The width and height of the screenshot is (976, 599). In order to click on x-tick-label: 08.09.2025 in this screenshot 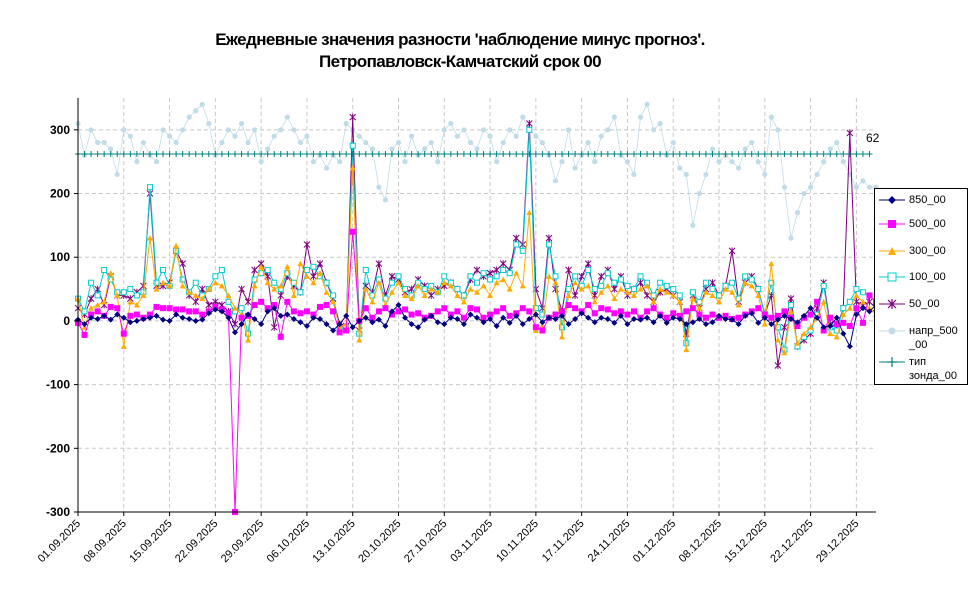, I will do `click(104, 541)`.